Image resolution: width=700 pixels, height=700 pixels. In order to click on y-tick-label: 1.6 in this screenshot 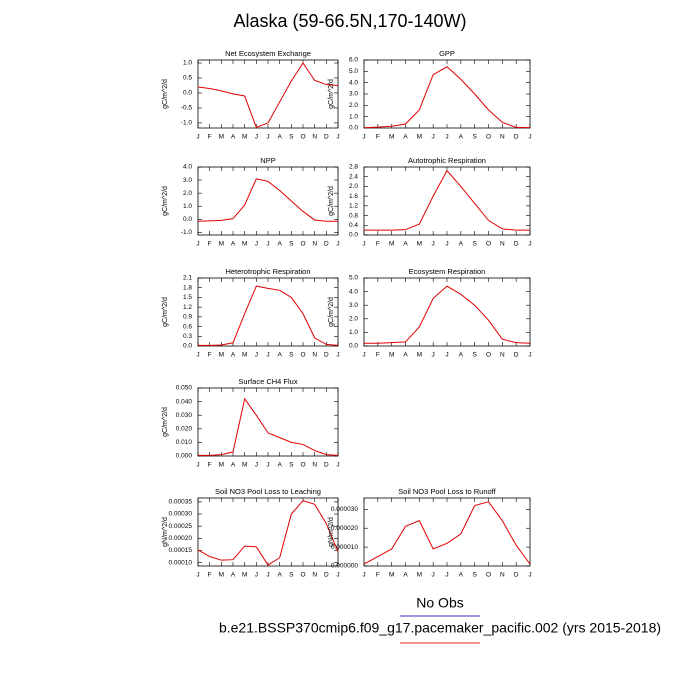, I will do `click(353, 196)`.